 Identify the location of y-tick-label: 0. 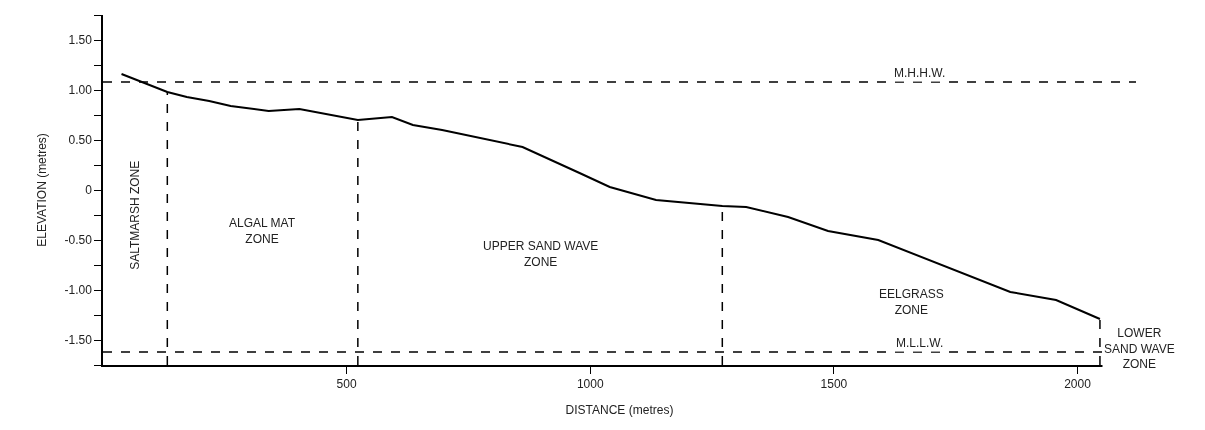
(89, 190).